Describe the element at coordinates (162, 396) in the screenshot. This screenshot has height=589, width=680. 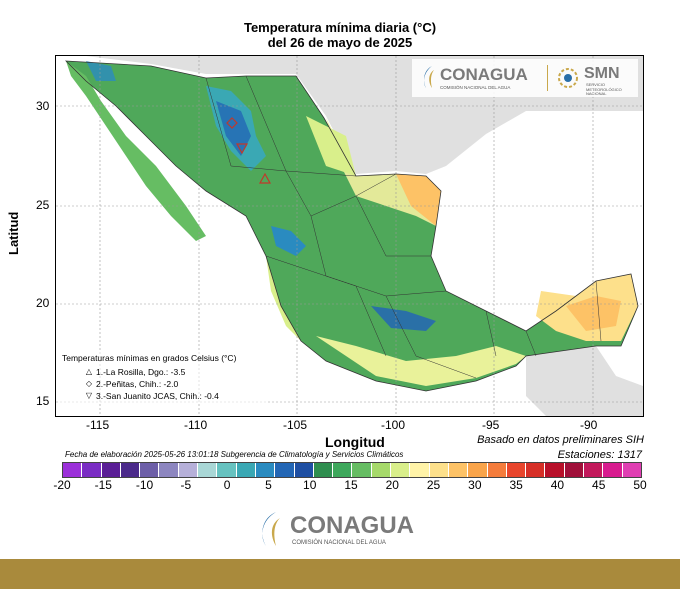
I see `legend-item-3: ▽ 3.-San Juanito JCAS, Chih.: -0.4` at that location.